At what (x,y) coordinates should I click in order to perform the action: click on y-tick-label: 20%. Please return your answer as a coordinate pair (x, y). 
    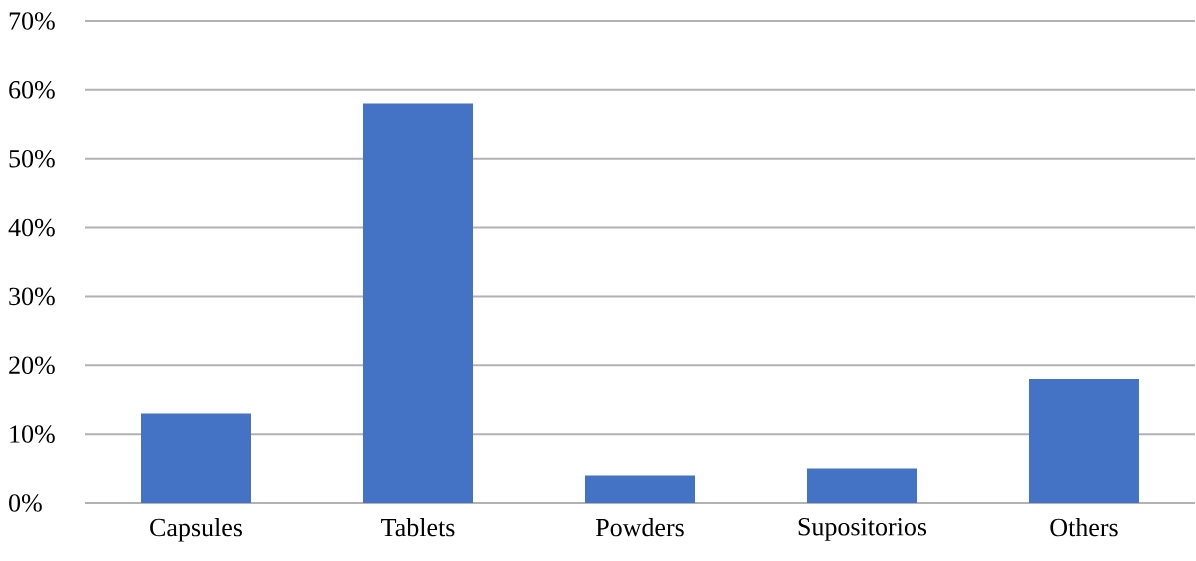
    Looking at the image, I should click on (32, 365).